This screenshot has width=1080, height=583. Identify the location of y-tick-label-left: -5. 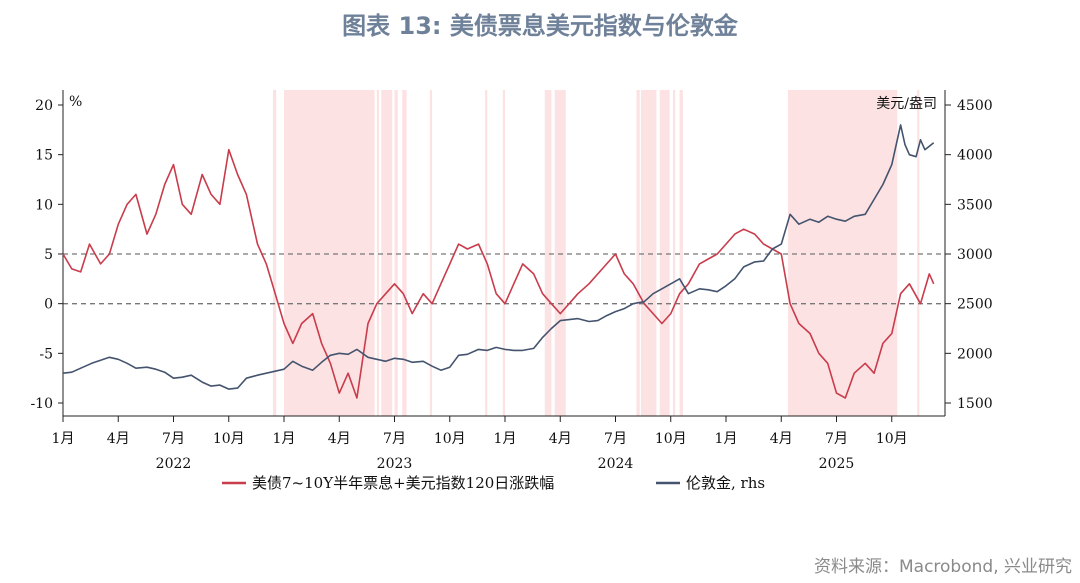
(46, 354).